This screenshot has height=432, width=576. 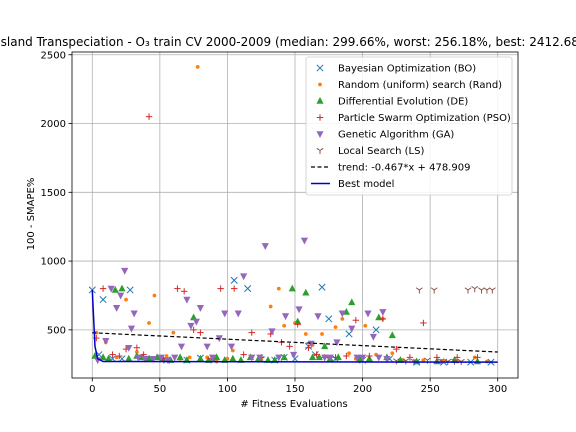 What do you see at coordinates (407, 69) in the screenshot?
I see `legend-label: Bayesian Optimization (BO)` at bounding box center [407, 69].